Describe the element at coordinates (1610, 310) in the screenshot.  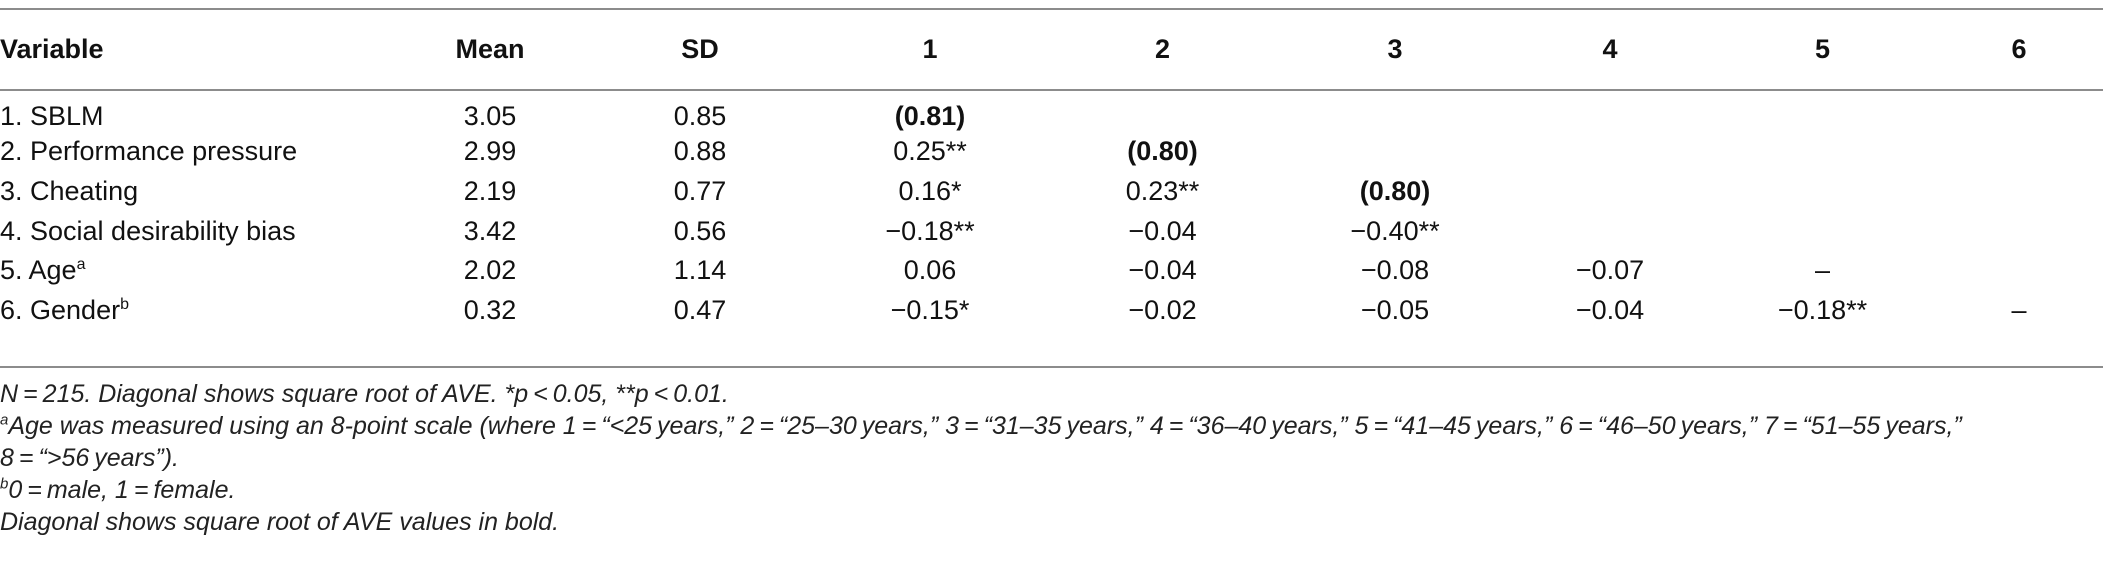
I see `cell-col-4: −0.04` at that location.